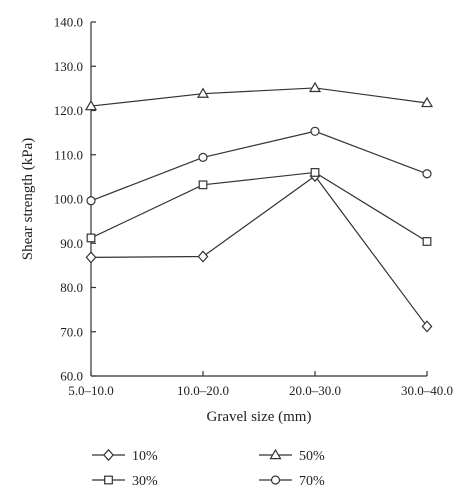 Image resolution: width=476 pixels, height=500 pixels. I want to click on x-tick-label: 30.0–40.0, so click(427, 390).